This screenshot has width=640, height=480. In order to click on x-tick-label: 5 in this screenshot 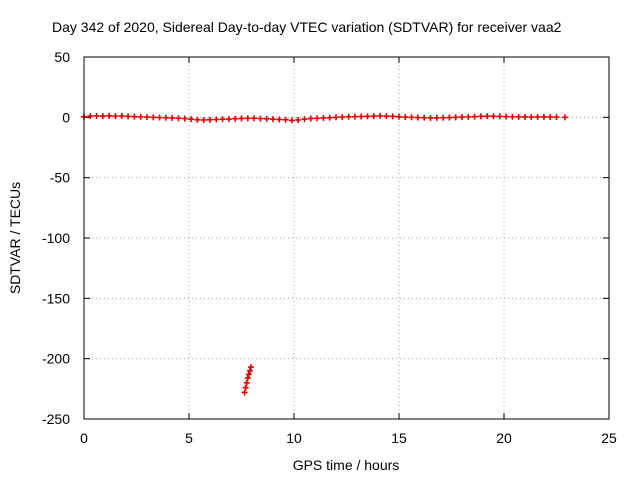, I will do `click(189, 438)`.